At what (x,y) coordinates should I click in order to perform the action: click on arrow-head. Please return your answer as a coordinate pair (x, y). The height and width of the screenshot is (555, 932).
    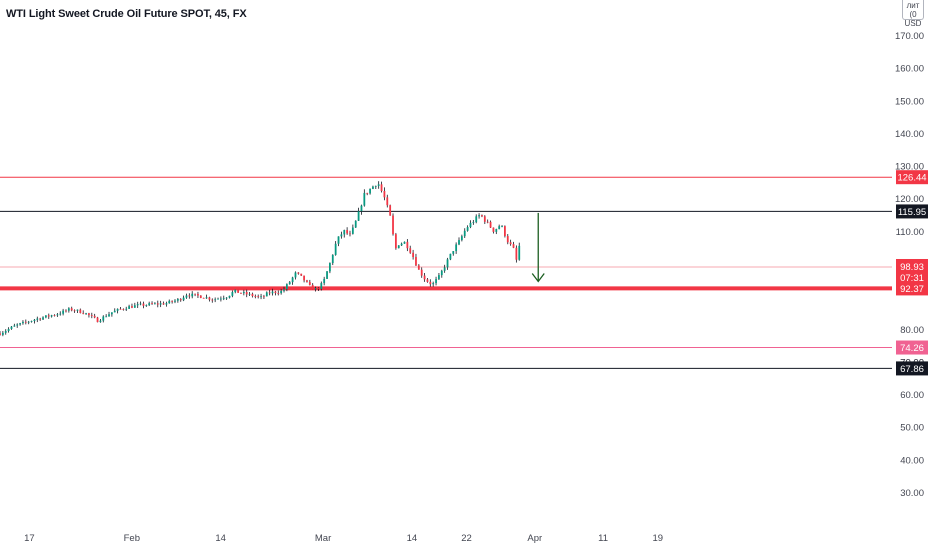
    Looking at the image, I should click on (538, 278).